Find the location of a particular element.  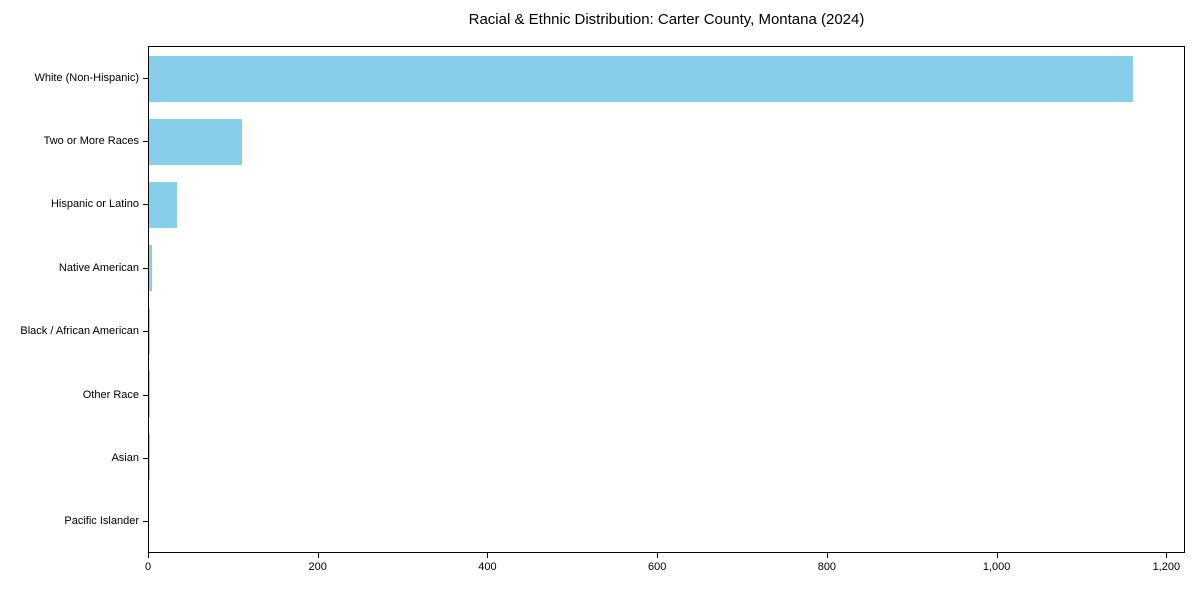

x-tick-label: 200 is located at coordinates (317, 567).